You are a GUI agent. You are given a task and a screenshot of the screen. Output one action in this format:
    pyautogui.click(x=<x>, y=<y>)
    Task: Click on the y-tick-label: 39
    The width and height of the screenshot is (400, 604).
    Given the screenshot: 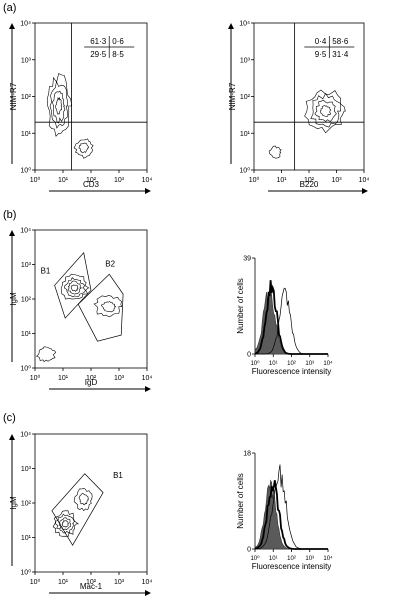 What is the action you would take?
    pyautogui.click(x=247, y=259)
    